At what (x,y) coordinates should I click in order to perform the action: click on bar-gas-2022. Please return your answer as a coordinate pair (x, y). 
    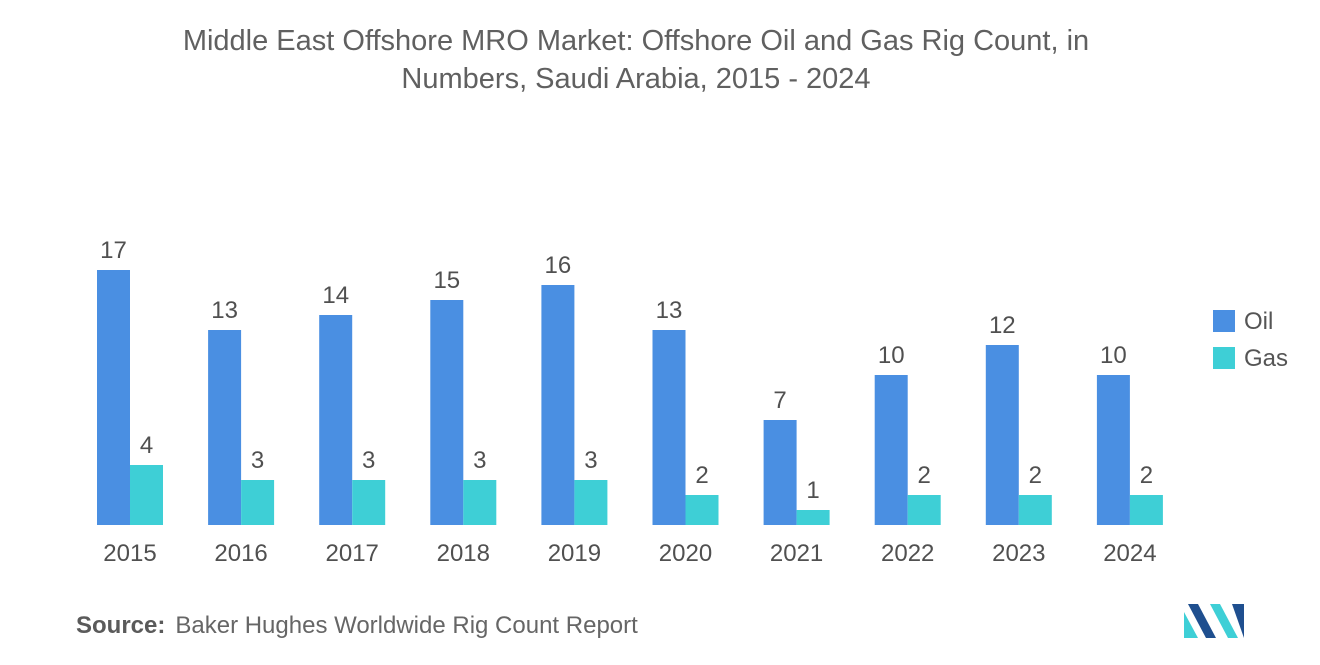
    Looking at the image, I should click on (924, 510).